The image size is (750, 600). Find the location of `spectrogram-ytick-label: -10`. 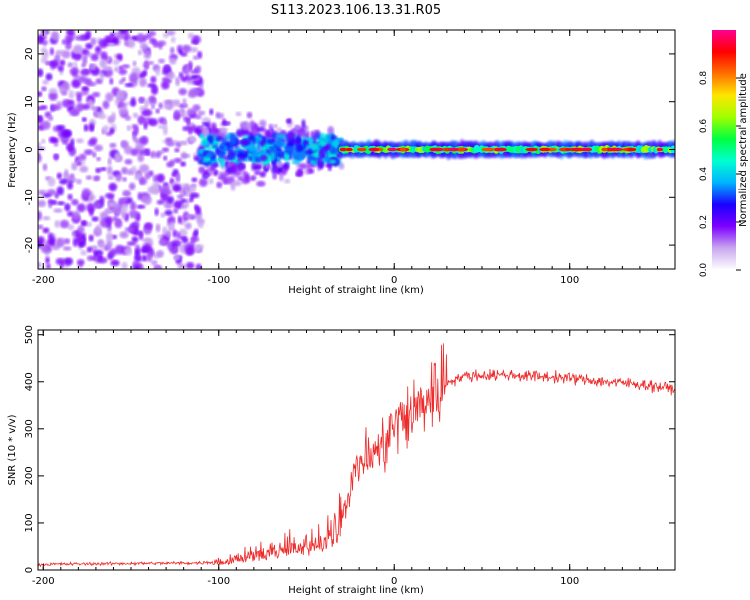

spectrogram-ytick-label: -10 is located at coordinates (29, 197).